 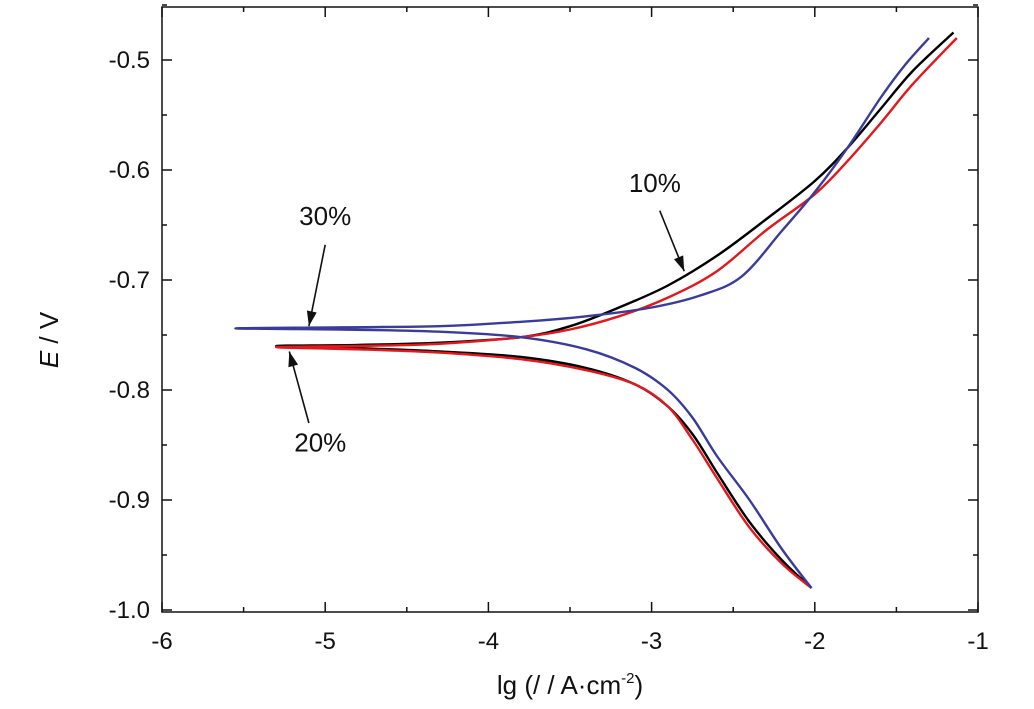 I want to click on y-tick-label: -0.6, so click(x=129, y=170).